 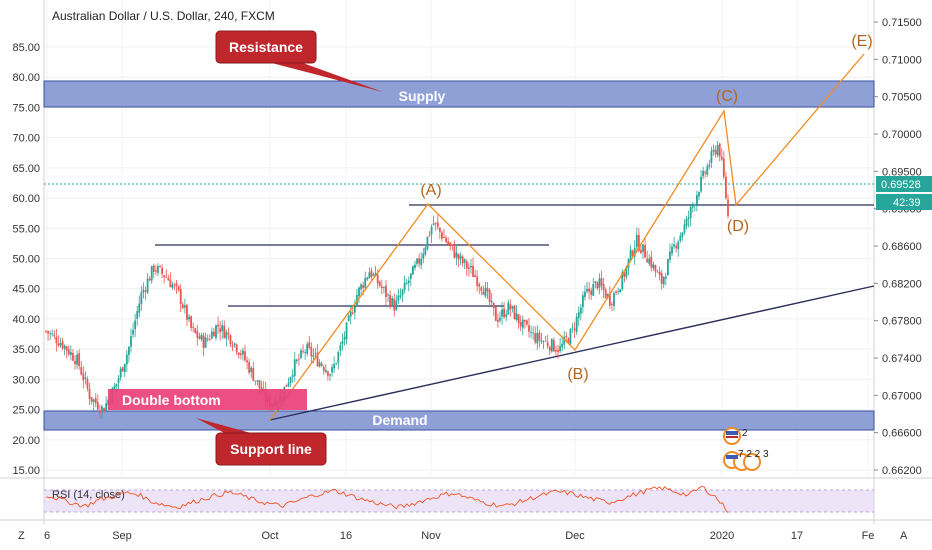 I want to click on left-tick-label: 75.00, so click(x=26, y=108).